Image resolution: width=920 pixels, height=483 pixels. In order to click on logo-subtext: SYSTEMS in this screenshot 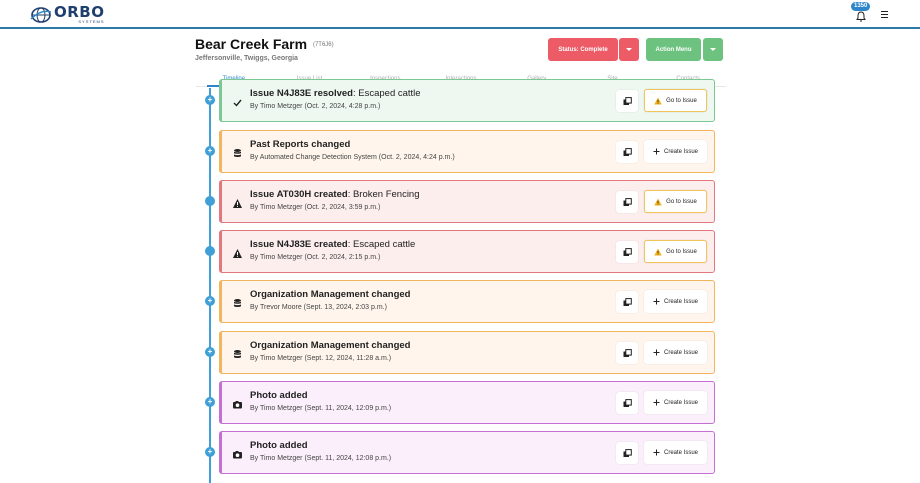, I will do `click(91, 21)`.